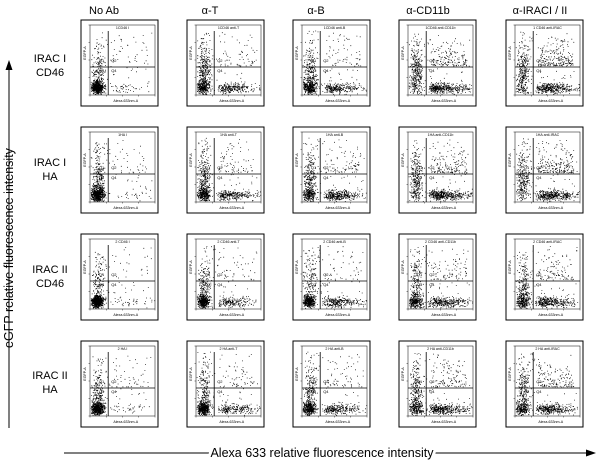  What do you see at coordinates (122, 135) in the screenshot?
I see `panel-title: 1HA I` at bounding box center [122, 135].